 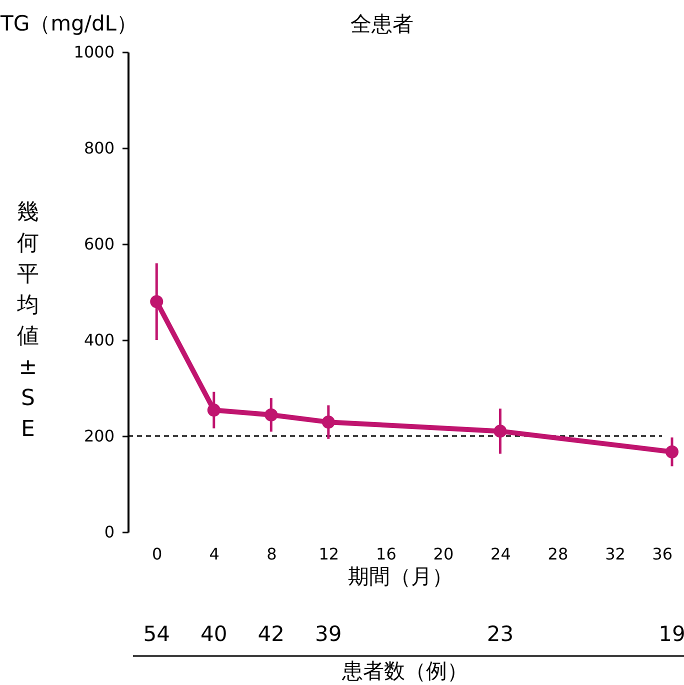 What do you see at coordinates (500, 634) in the screenshot?
I see `text: 23` at bounding box center [500, 634].